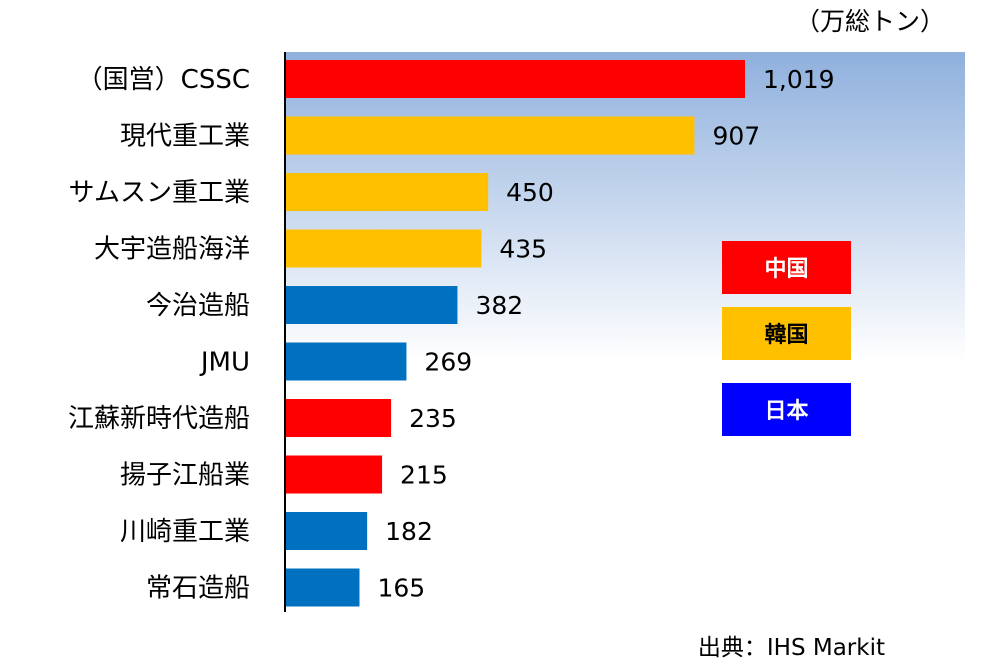  What do you see at coordinates (523, 249) in the screenshot?
I see `value-label: 435` at bounding box center [523, 249].